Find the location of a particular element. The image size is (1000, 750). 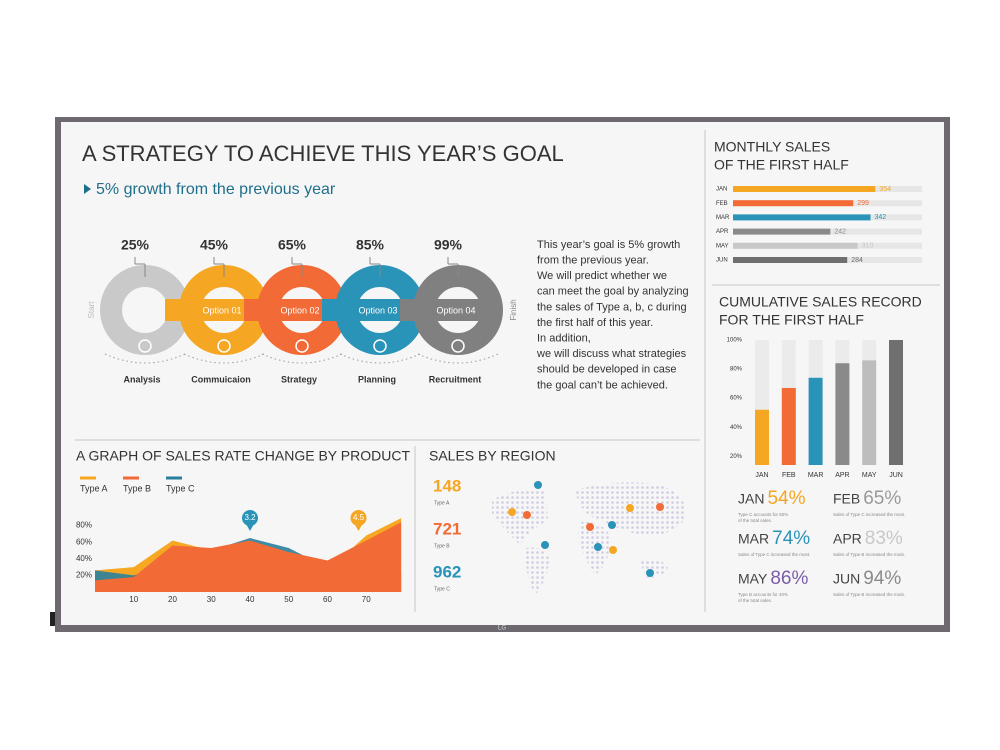

month-label: JAN is located at coordinates (721, 190).